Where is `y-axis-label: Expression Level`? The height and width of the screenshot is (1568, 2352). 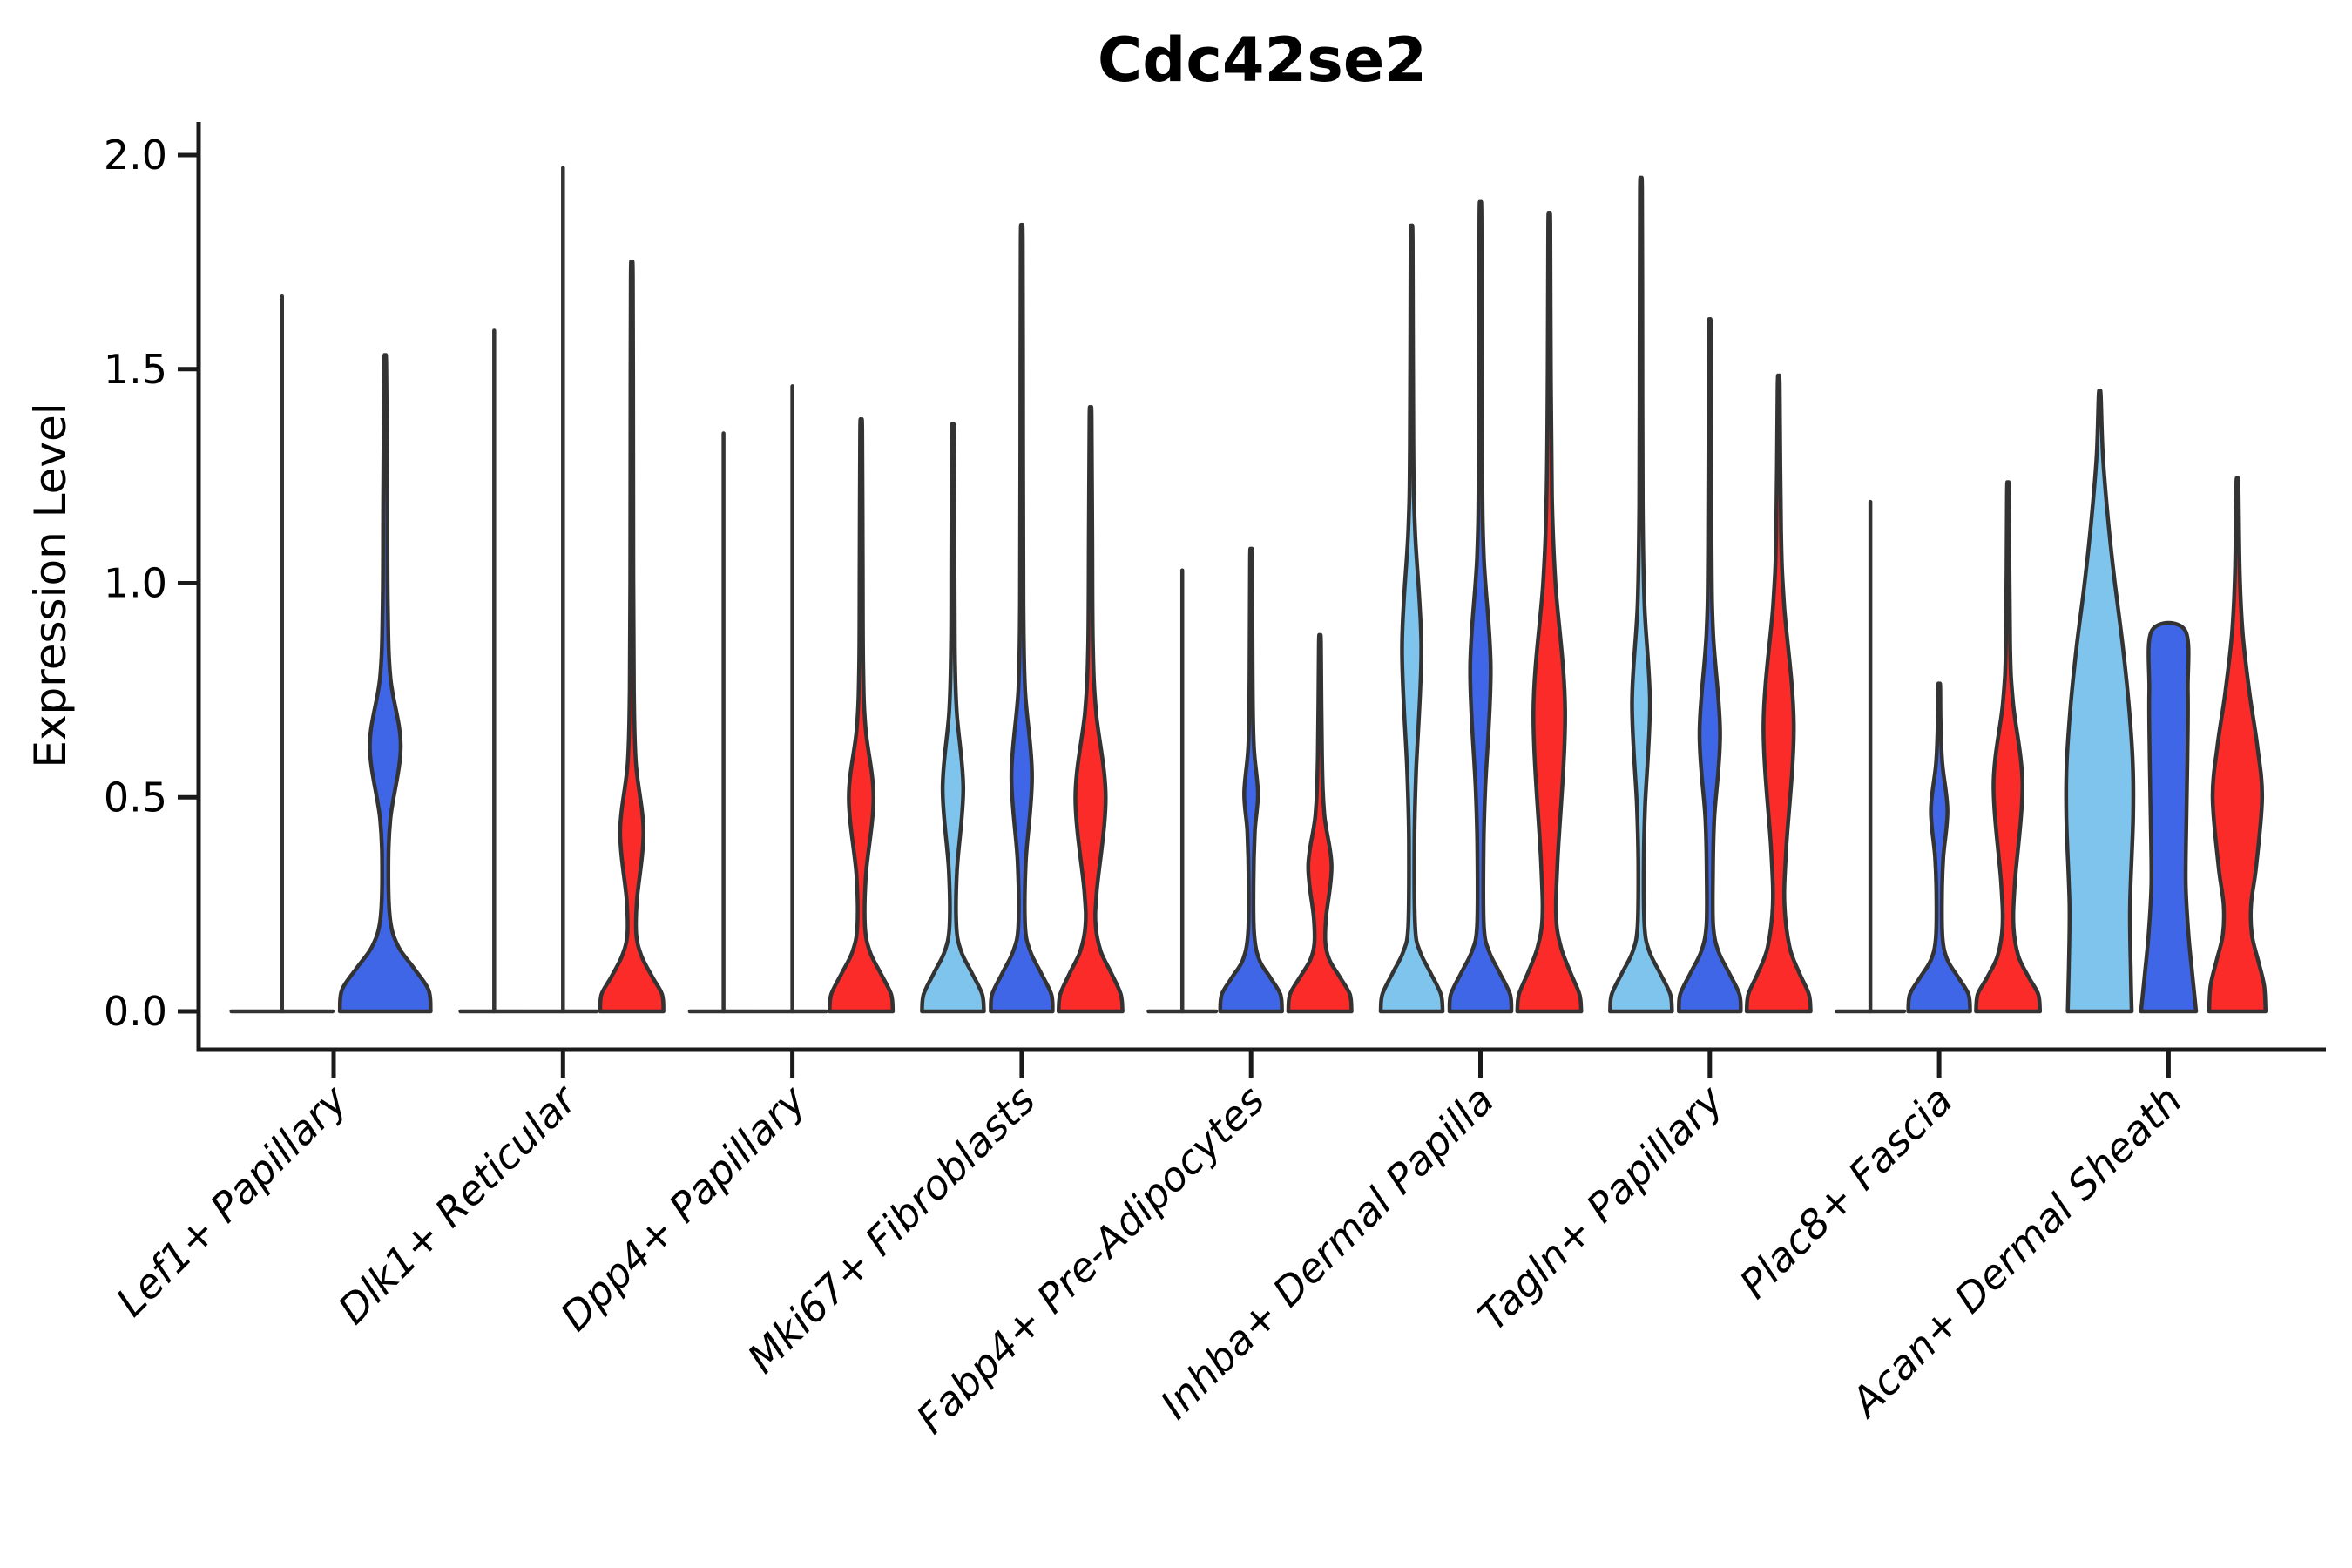
y-axis-label: Expression Level is located at coordinates (50, 585).